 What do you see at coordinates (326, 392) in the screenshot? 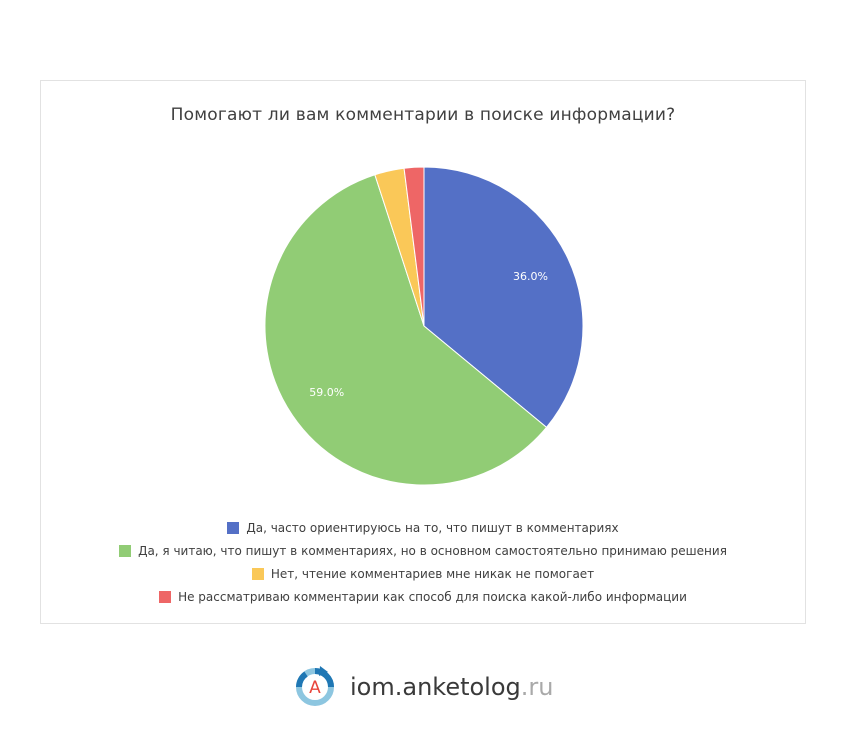
I see `pie-data-label-1: 59.0%` at bounding box center [326, 392].